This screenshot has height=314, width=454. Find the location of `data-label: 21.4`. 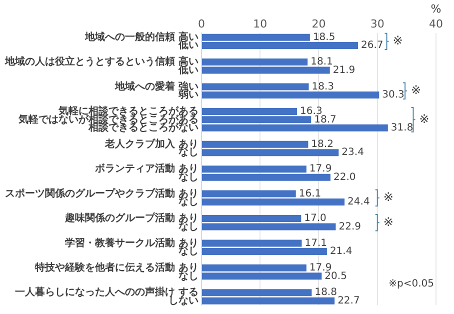

data-label: 21.4 is located at coordinates (341, 252).